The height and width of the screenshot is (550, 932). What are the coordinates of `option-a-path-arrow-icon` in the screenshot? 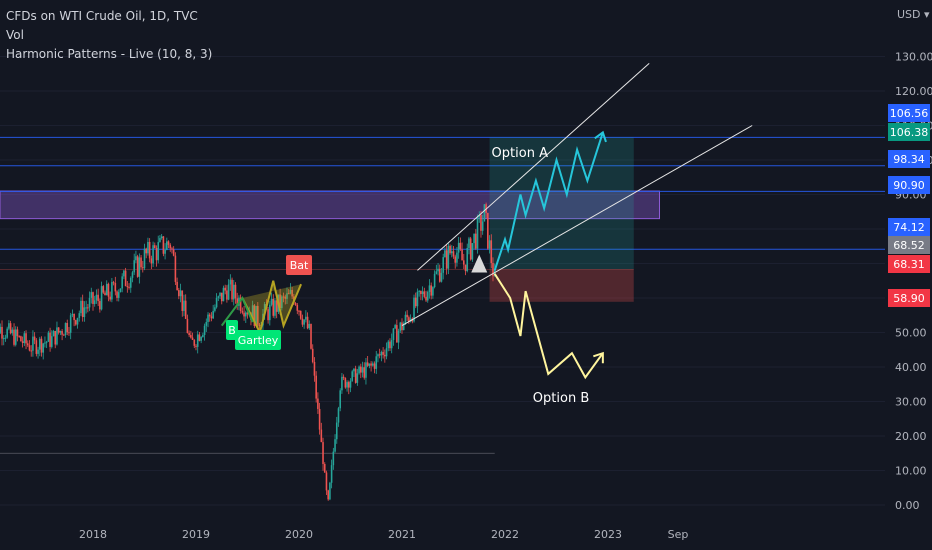 It's located at (600, 136).